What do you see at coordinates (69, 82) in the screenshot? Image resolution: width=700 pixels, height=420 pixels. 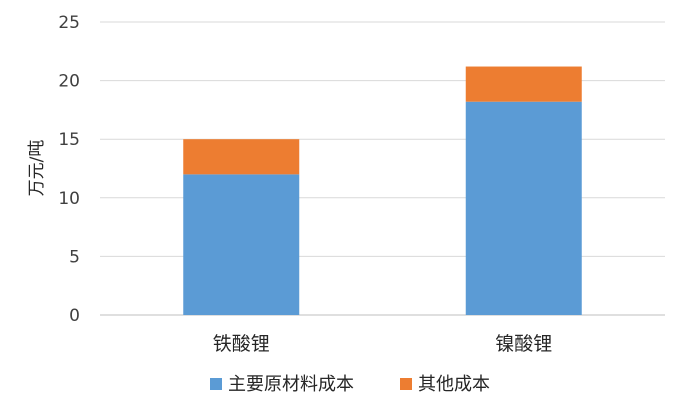 I see `y-tick-label: 20` at bounding box center [69, 82].